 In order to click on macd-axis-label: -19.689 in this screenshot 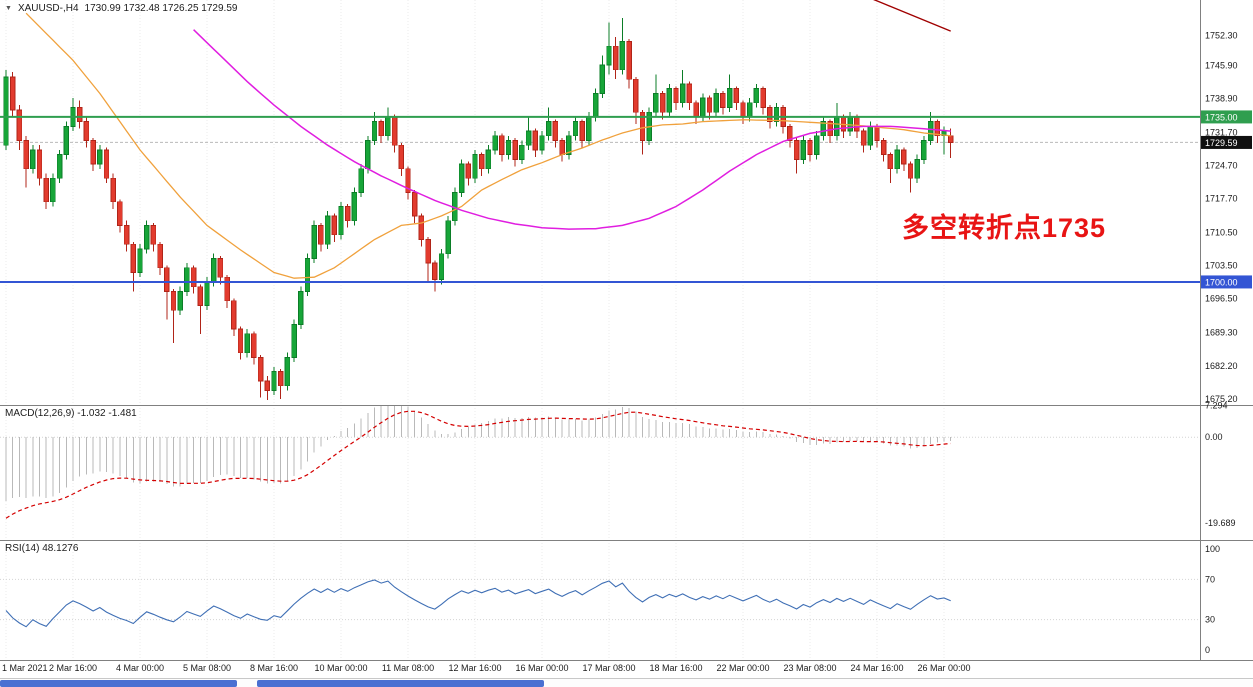, I will do `click(1220, 523)`.